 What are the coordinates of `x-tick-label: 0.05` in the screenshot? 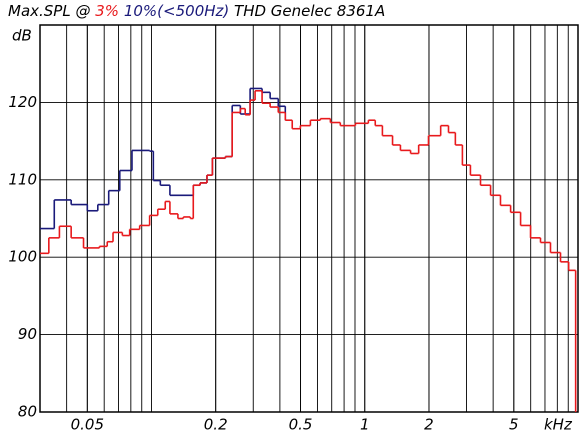 It's located at (87, 425).